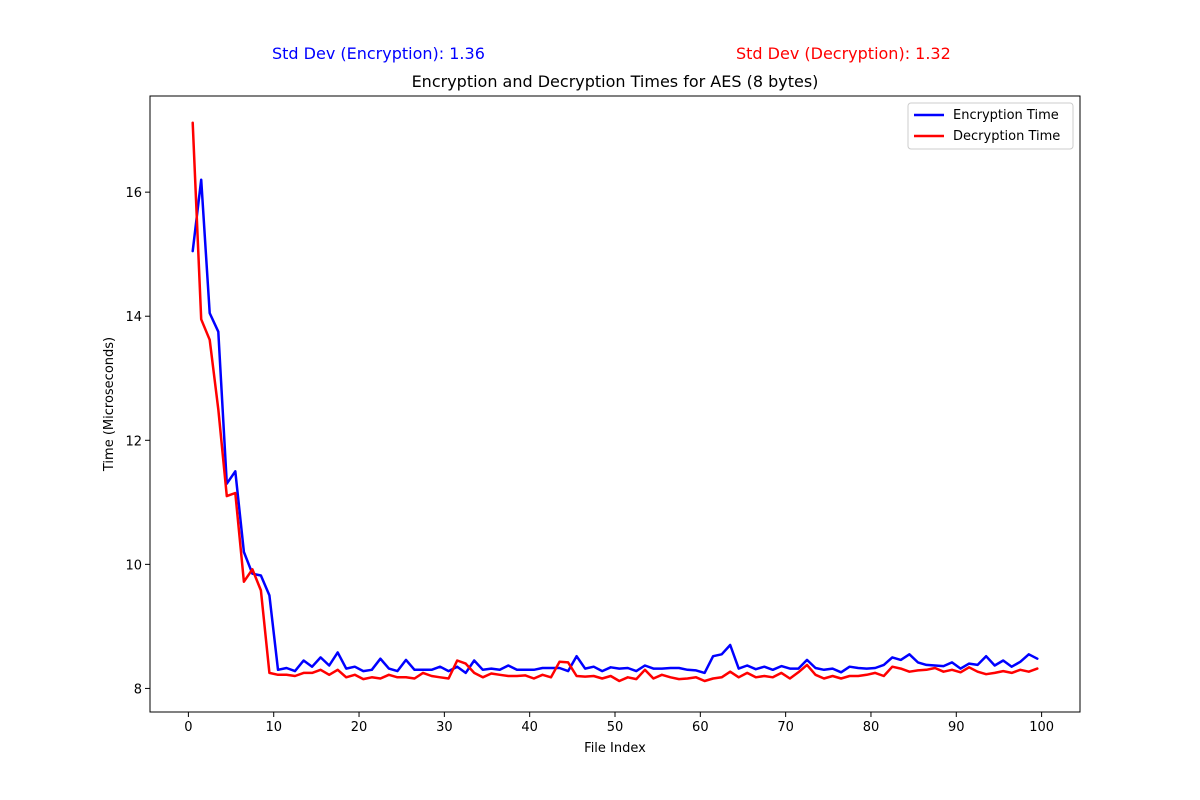 The width and height of the screenshot is (1200, 800). What do you see at coordinates (785, 727) in the screenshot?
I see `x-tick-label: 70` at bounding box center [785, 727].